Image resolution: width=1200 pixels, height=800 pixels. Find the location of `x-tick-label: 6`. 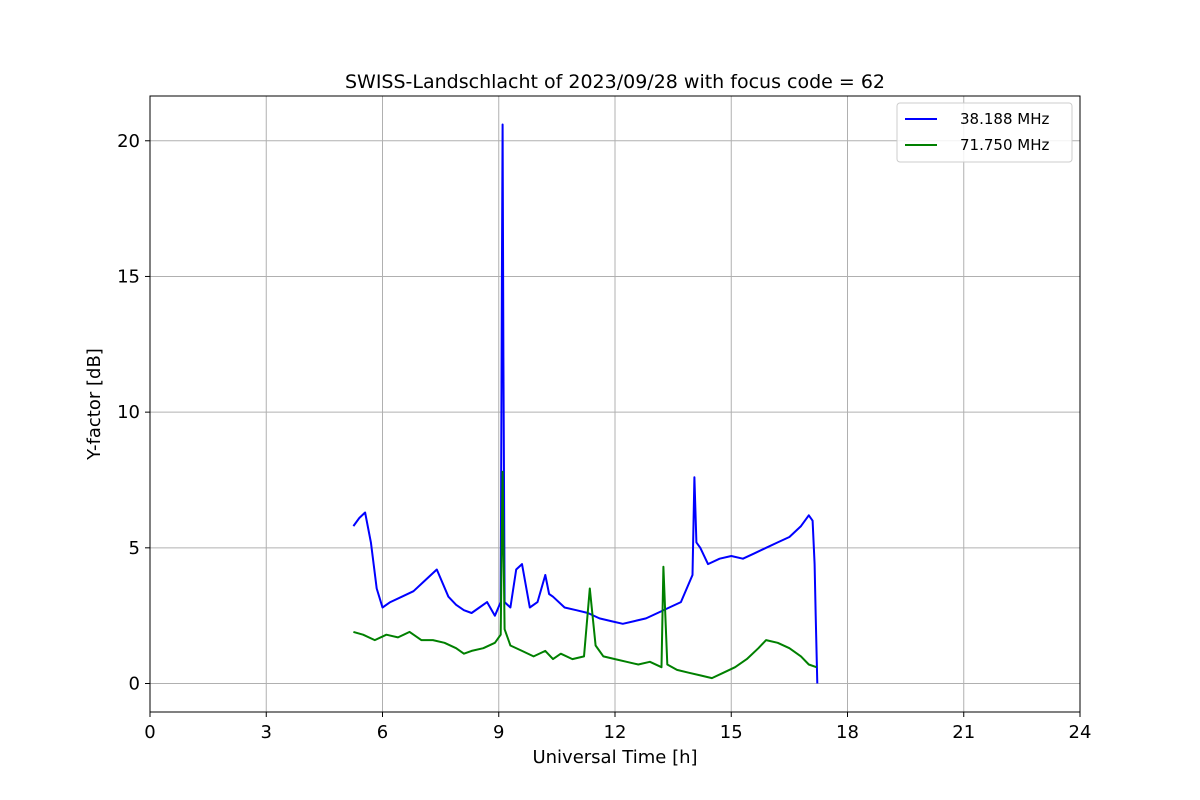

x-tick-label: 6 is located at coordinates (382, 732).